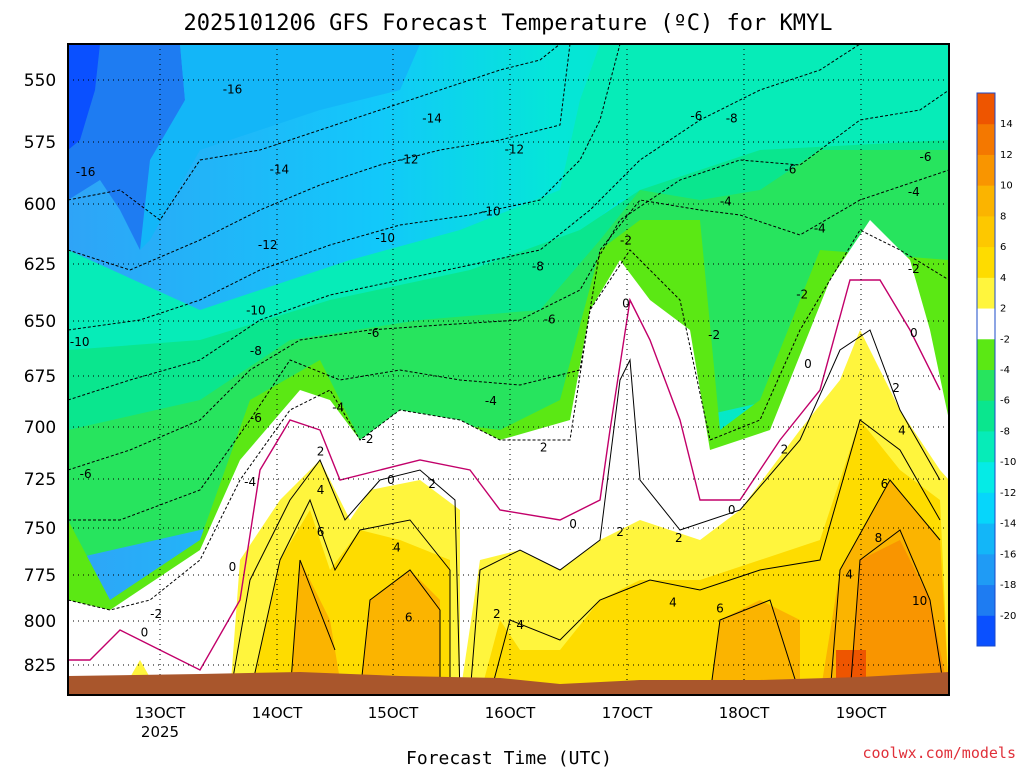 The height and width of the screenshot is (768, 1024). Describe the element at coordinates (1003, 278) in the screenshot. I see `colorbar-tick-label: 4` at that location.